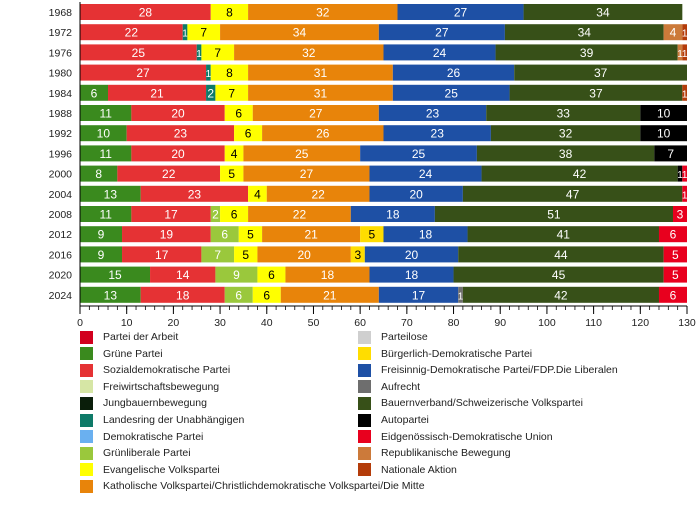 Image resolution: width=700 pixels, height=515 pixels. What do you see at coordinates (407, 323) in the screenshot?
I see `x-tick-label: 70` at bounding box center [407, 323].